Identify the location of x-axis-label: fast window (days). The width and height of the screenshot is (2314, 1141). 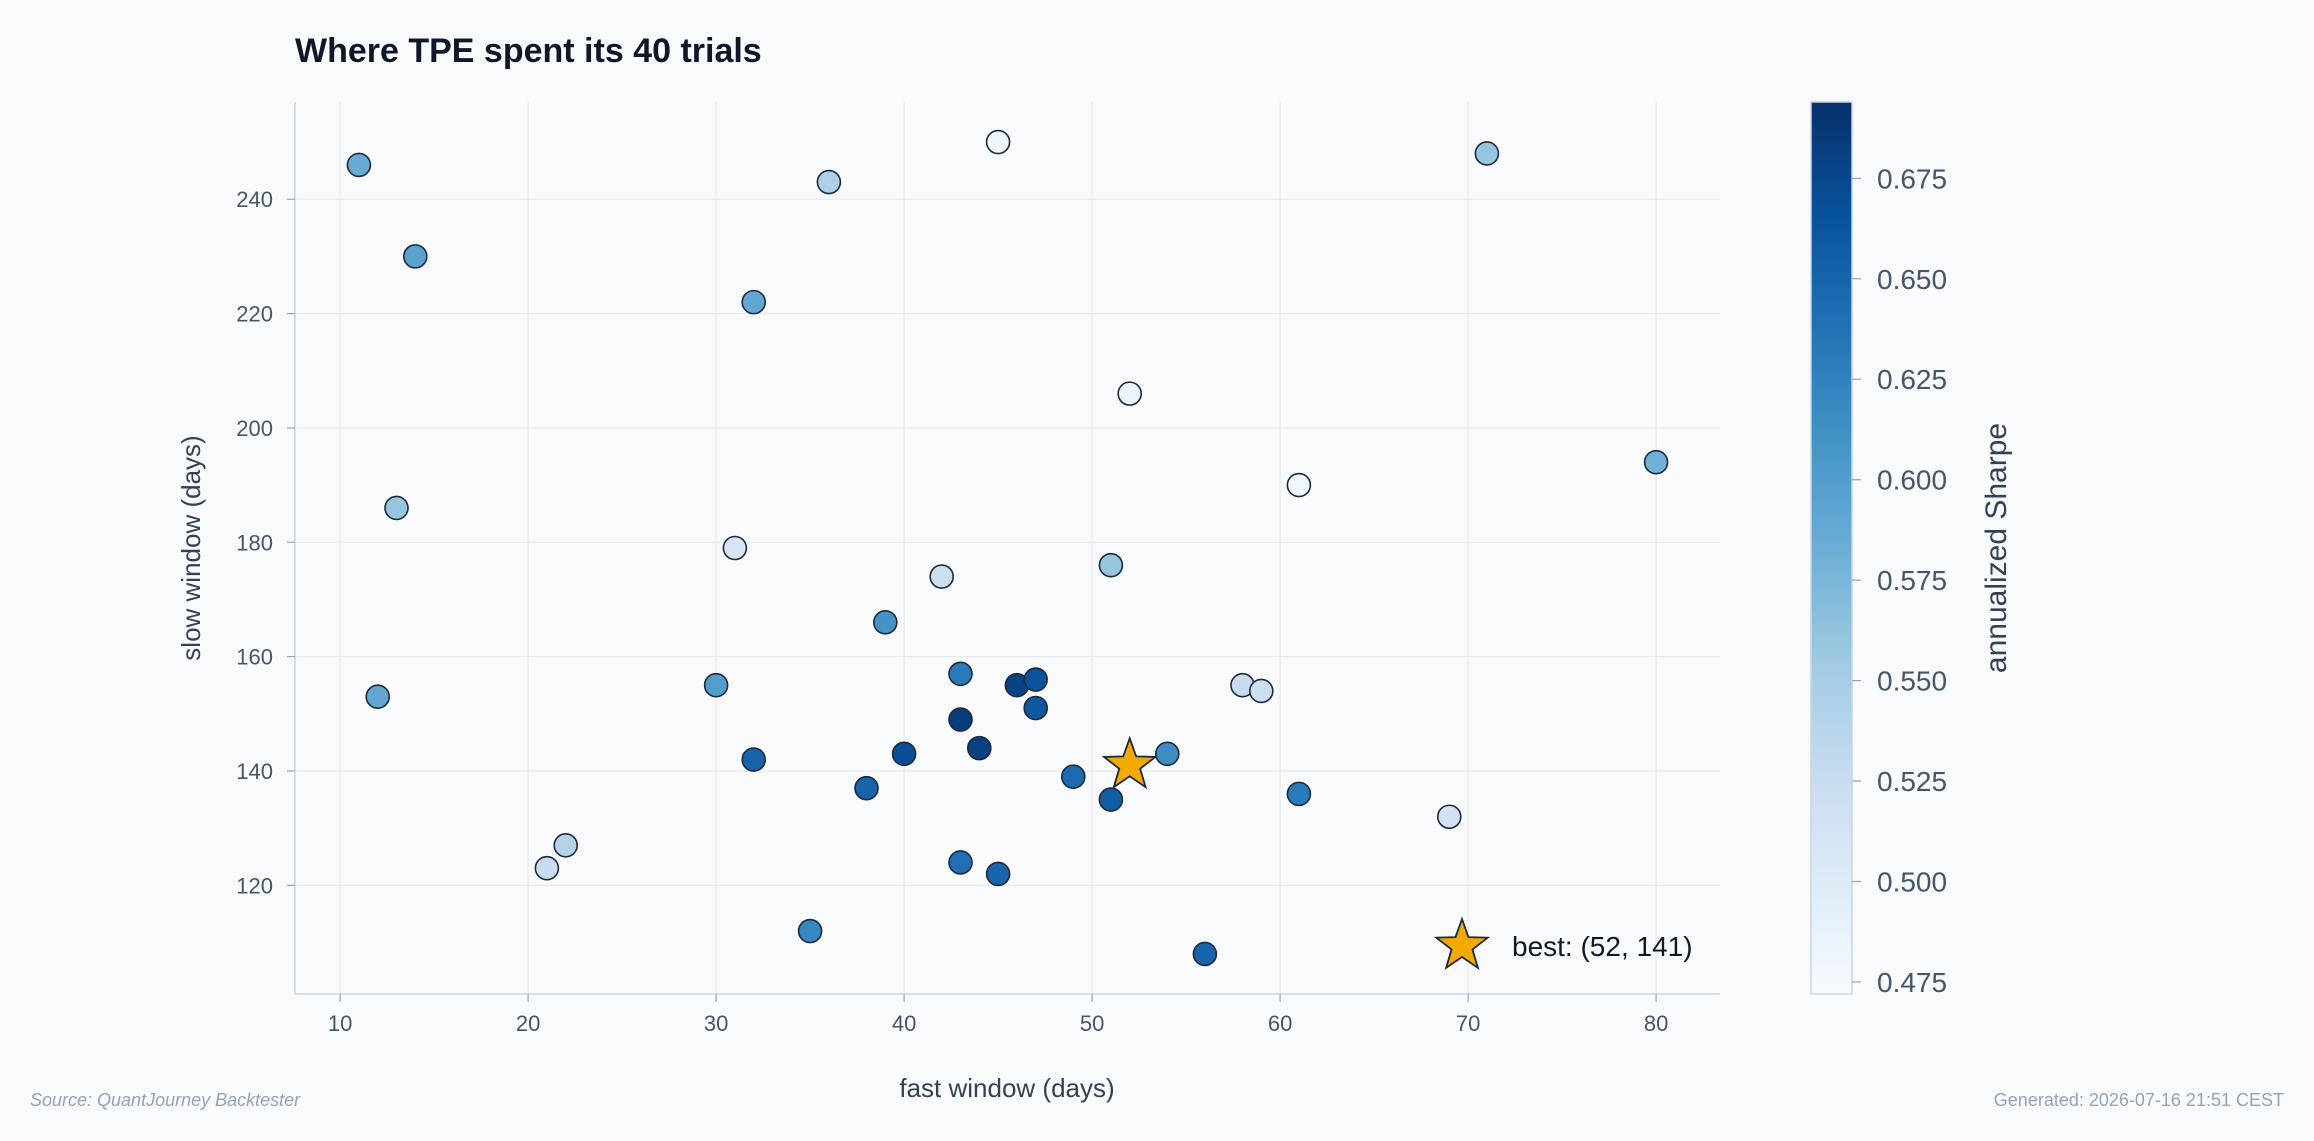
(1006, 1088).